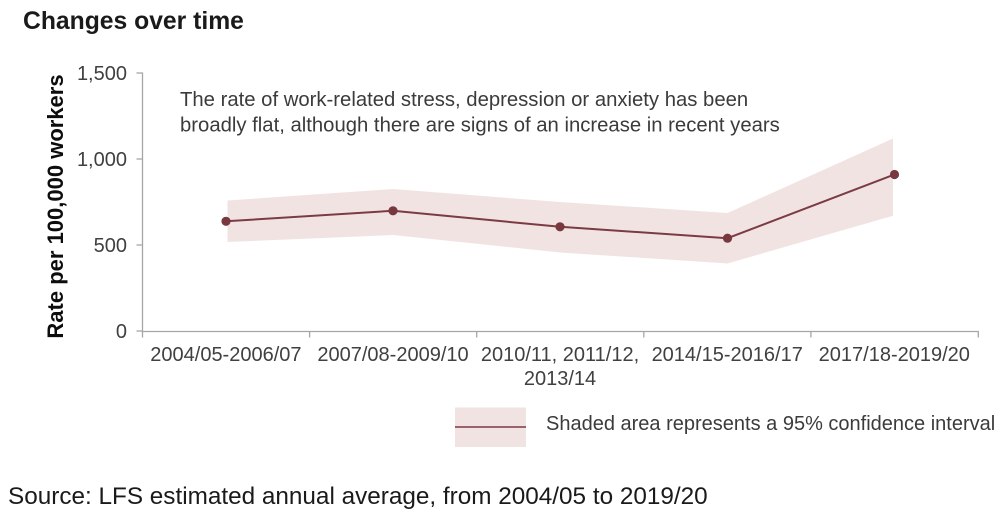 The image size is (1004, 526). I want to click on svg-text: 2017/18-2019/20, so click(894, 355).